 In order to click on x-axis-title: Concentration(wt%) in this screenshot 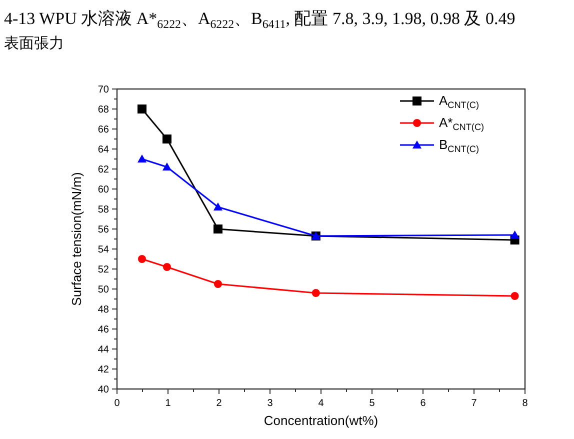, I will do `click(321, 420)`.